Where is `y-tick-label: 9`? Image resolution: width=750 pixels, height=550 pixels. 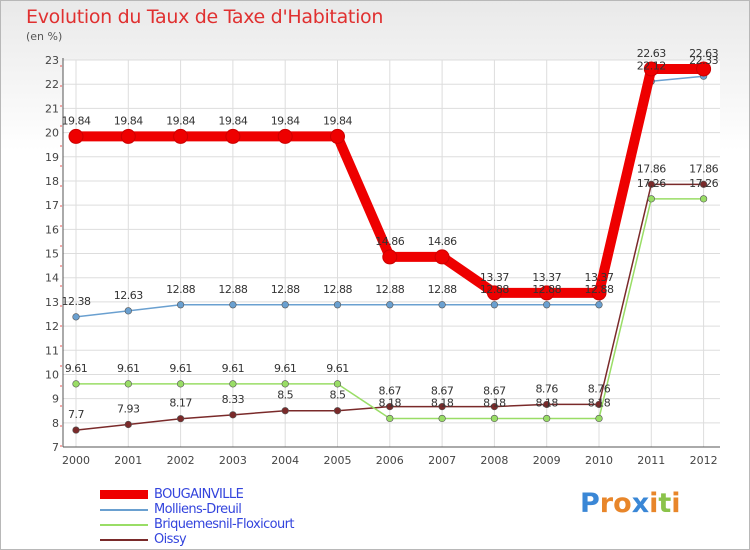 y-tick-label: 9 is located at coordinates (55, 399).